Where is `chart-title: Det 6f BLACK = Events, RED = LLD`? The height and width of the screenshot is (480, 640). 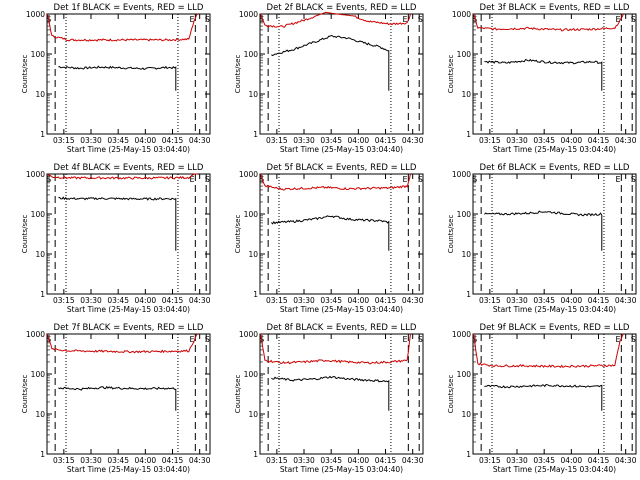
chart-title: Det 6f BLACK = Events, RED = LLD is located at coordinates (555, 168).